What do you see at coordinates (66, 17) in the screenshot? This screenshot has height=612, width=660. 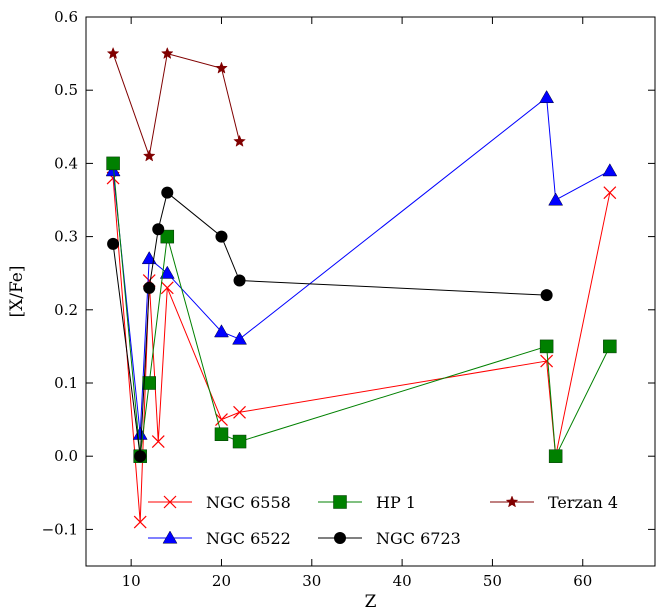 I see `y-tick-label: 0.6` at bounding box center [66, 17].